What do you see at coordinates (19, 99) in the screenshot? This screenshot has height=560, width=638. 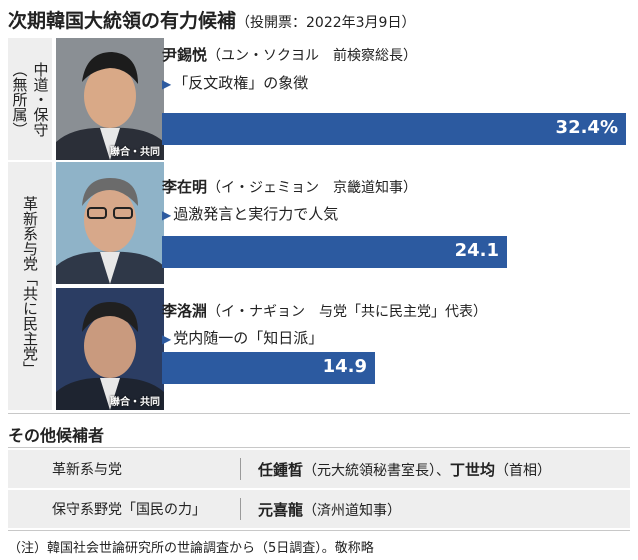 I see `group-label-line: （無所属）` at bounding box center [19, 99].